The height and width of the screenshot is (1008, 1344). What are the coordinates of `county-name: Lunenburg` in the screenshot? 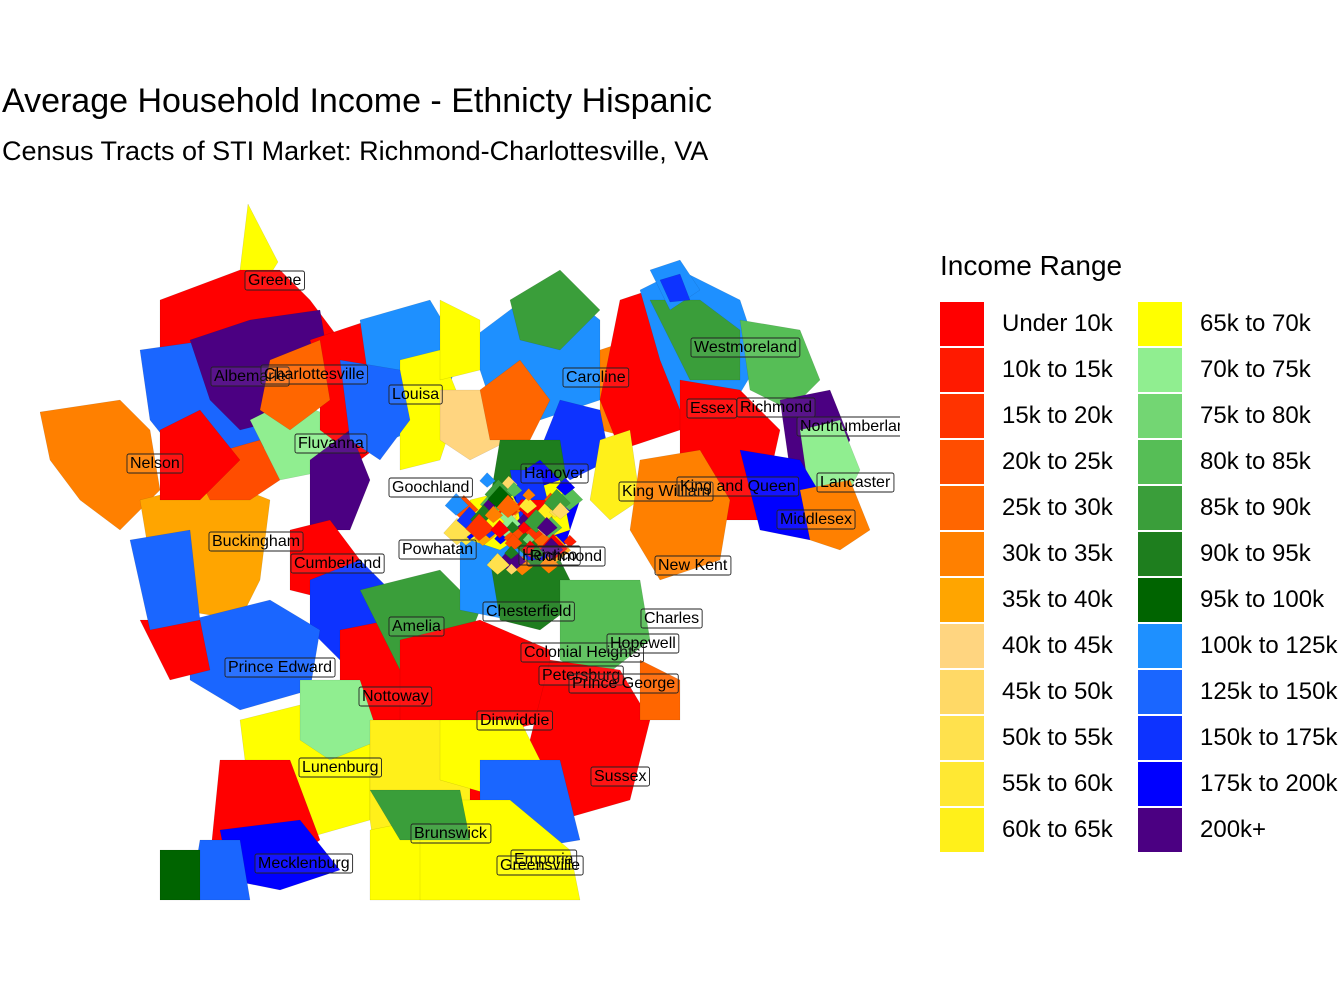 It's located at (340, 767).